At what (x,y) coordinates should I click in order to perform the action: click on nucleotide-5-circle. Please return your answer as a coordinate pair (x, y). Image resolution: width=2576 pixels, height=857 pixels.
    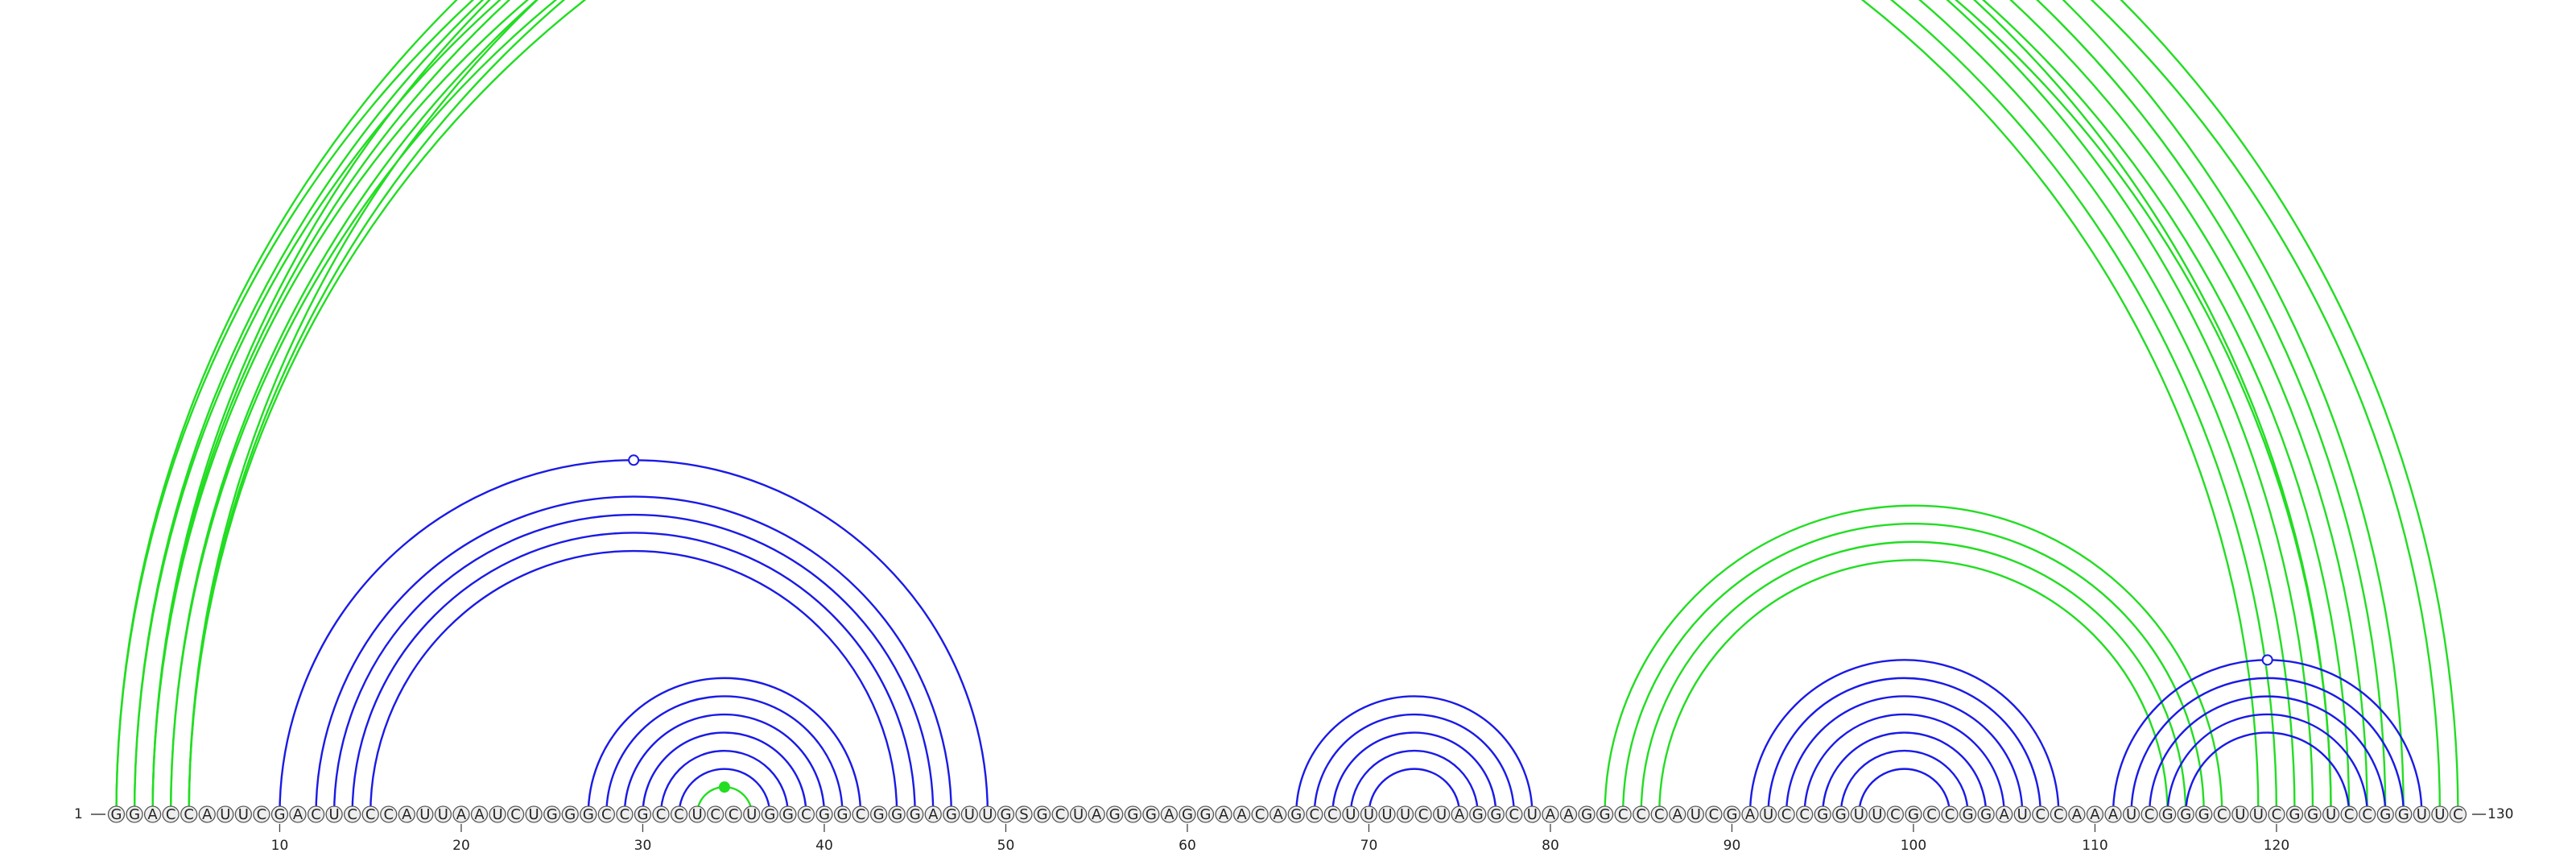
    Looking at the image, I should click on (189, 814).